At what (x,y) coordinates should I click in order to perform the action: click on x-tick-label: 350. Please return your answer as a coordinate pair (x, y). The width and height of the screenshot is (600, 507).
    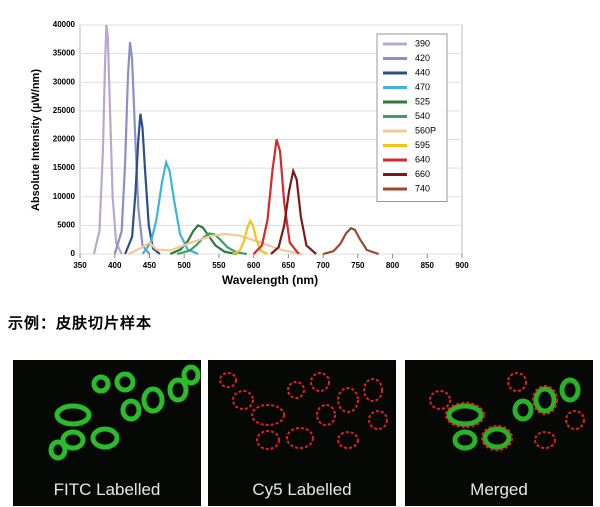
    Looking at the image, I should click on (80, 265).